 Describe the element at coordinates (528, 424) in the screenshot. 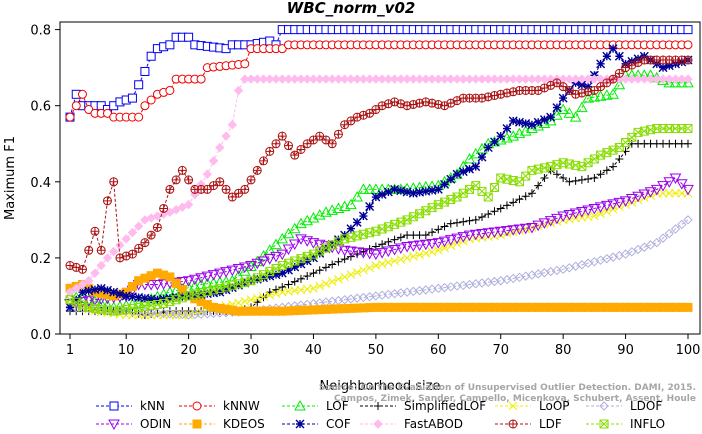

I see `legend-item-ldf: LDF` at that location.